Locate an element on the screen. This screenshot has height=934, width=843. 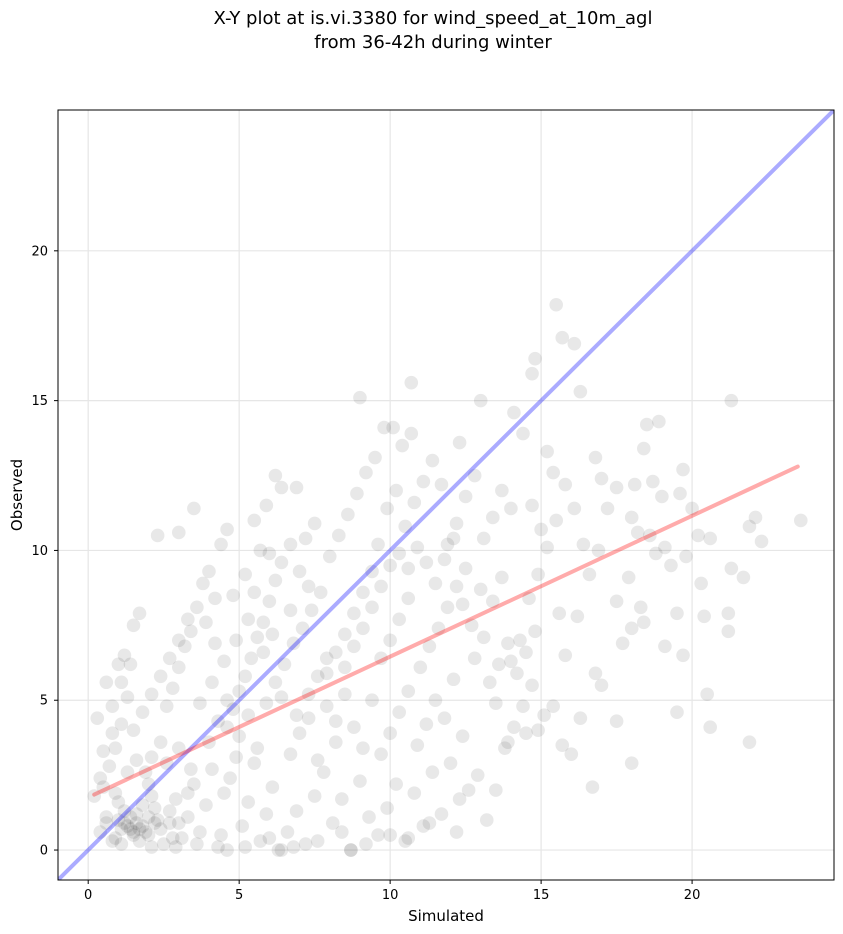
x-axis-label: Simulated is located at coordinates (446, 916).